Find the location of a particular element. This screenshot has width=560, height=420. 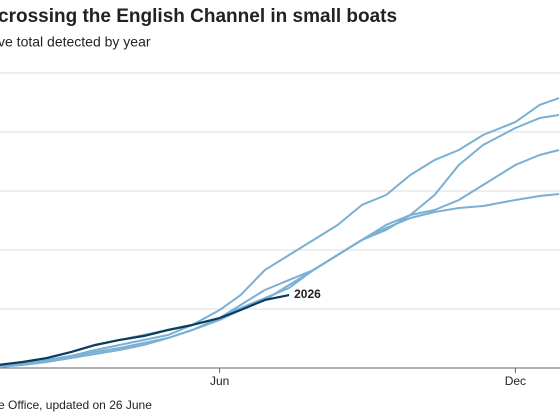

series-line is located at coordinates (145, 329).